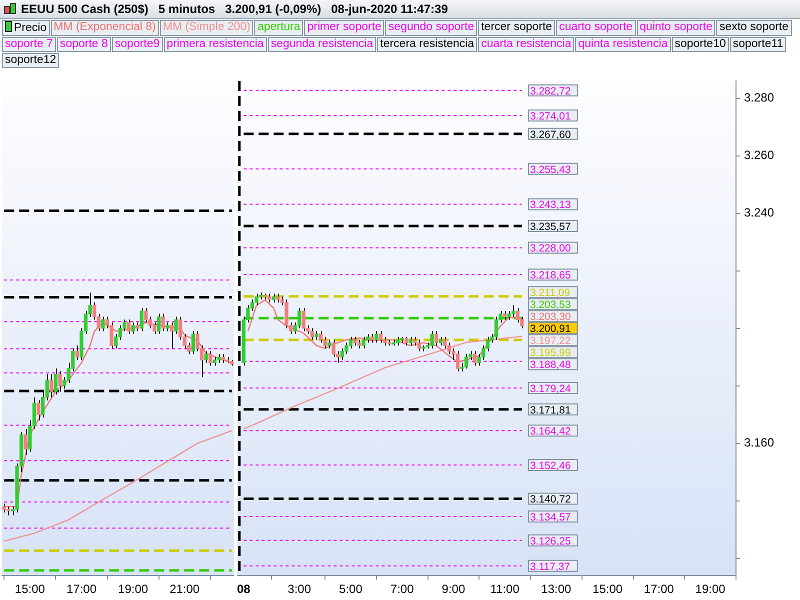  Describe the element at coordinates (550, 292) in the screenshot. I see `data-label: 3.211,09` at that location.